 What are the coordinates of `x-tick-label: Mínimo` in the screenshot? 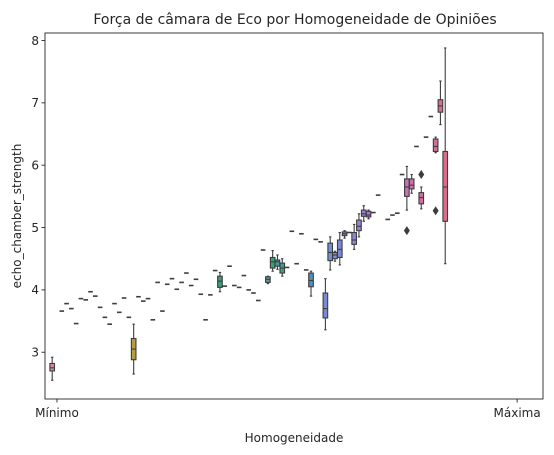 It's located at (57, 413).